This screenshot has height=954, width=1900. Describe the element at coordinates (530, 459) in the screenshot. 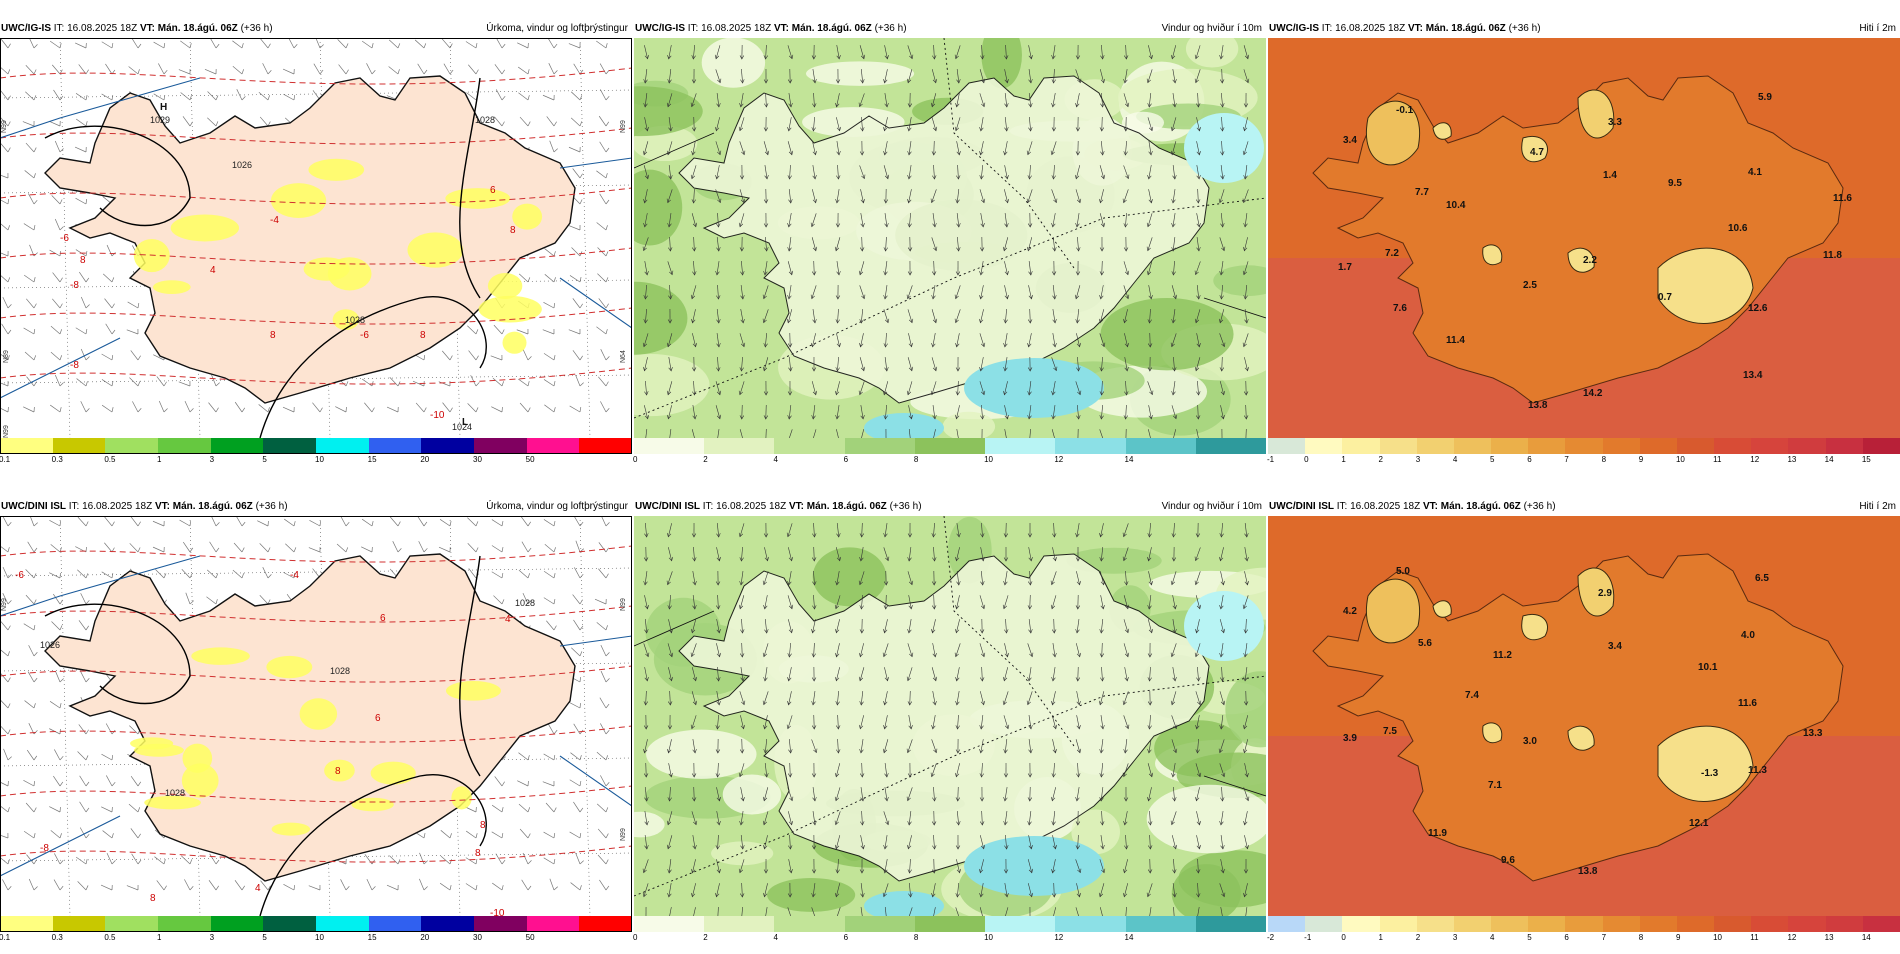

I see `colorbar-tick-label: 50` at that location.